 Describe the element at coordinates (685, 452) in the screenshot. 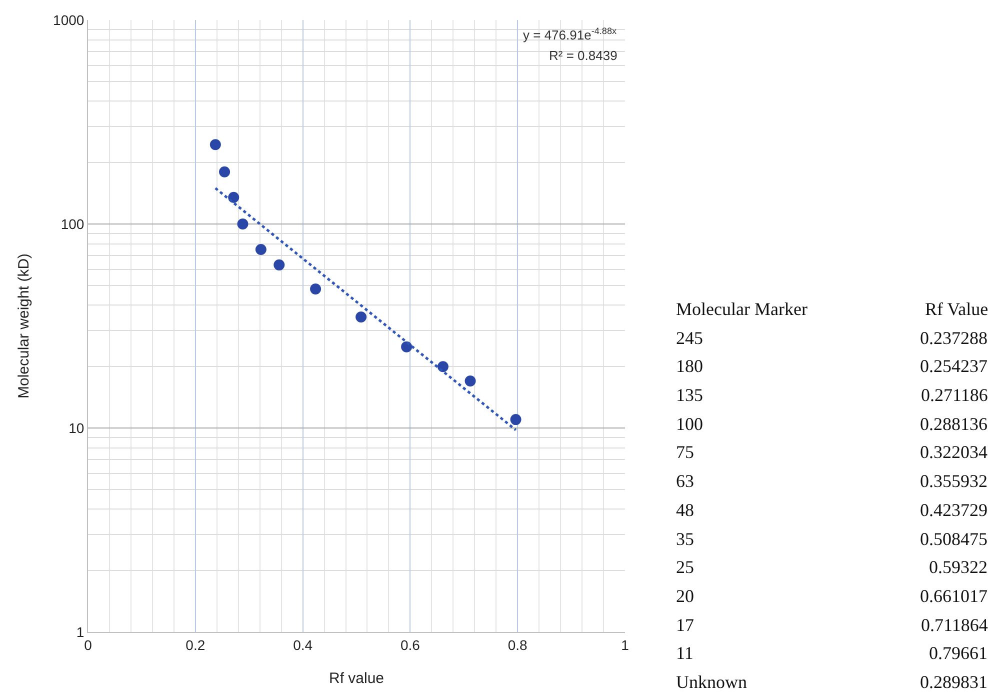

I see `text: 75` at that location.